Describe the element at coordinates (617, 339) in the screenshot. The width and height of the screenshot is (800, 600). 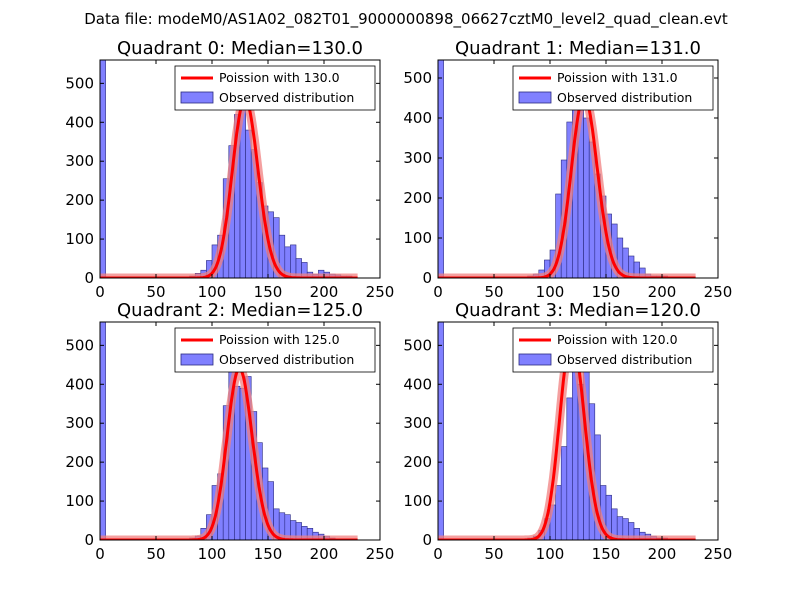
I see `legend-label-poisson: Poission with 120.0` at that location.